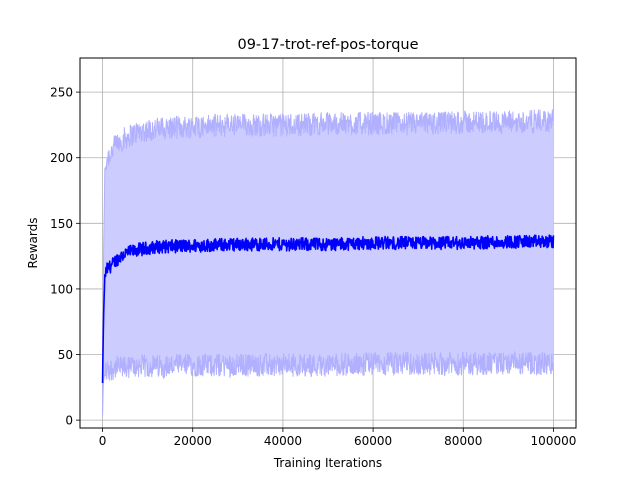 The height and width of the screenshot is (480, 640). Describe the element at coordinates (61, 289) in the screenshot. I see `y-tick-label: 100` at that location.